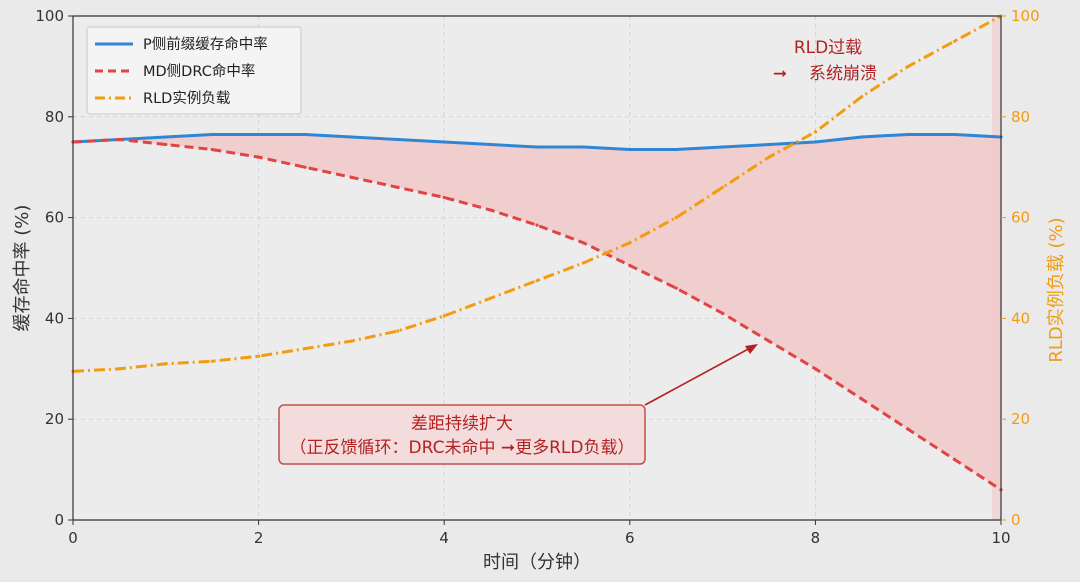 The image size is (1080, 582). Describe the element at coordinates (698, 376) in the screenshot. I see `annotation-arrow-line` at that location.